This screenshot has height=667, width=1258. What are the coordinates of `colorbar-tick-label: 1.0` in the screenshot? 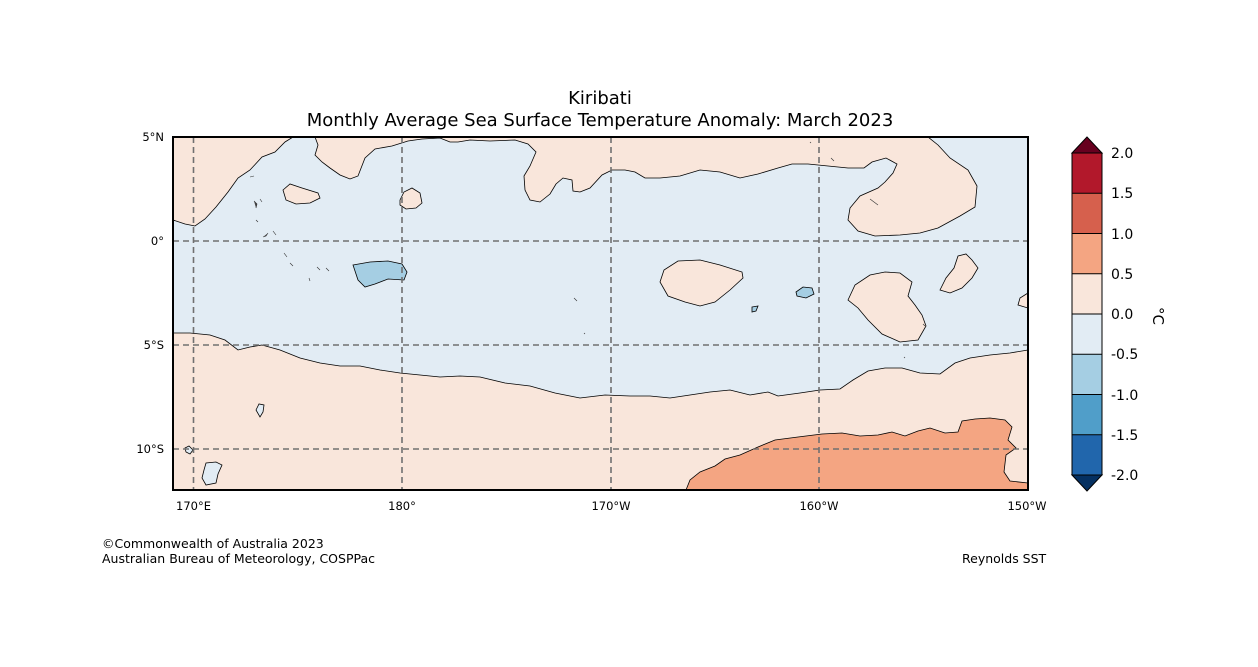 It's located at (1122, 235).